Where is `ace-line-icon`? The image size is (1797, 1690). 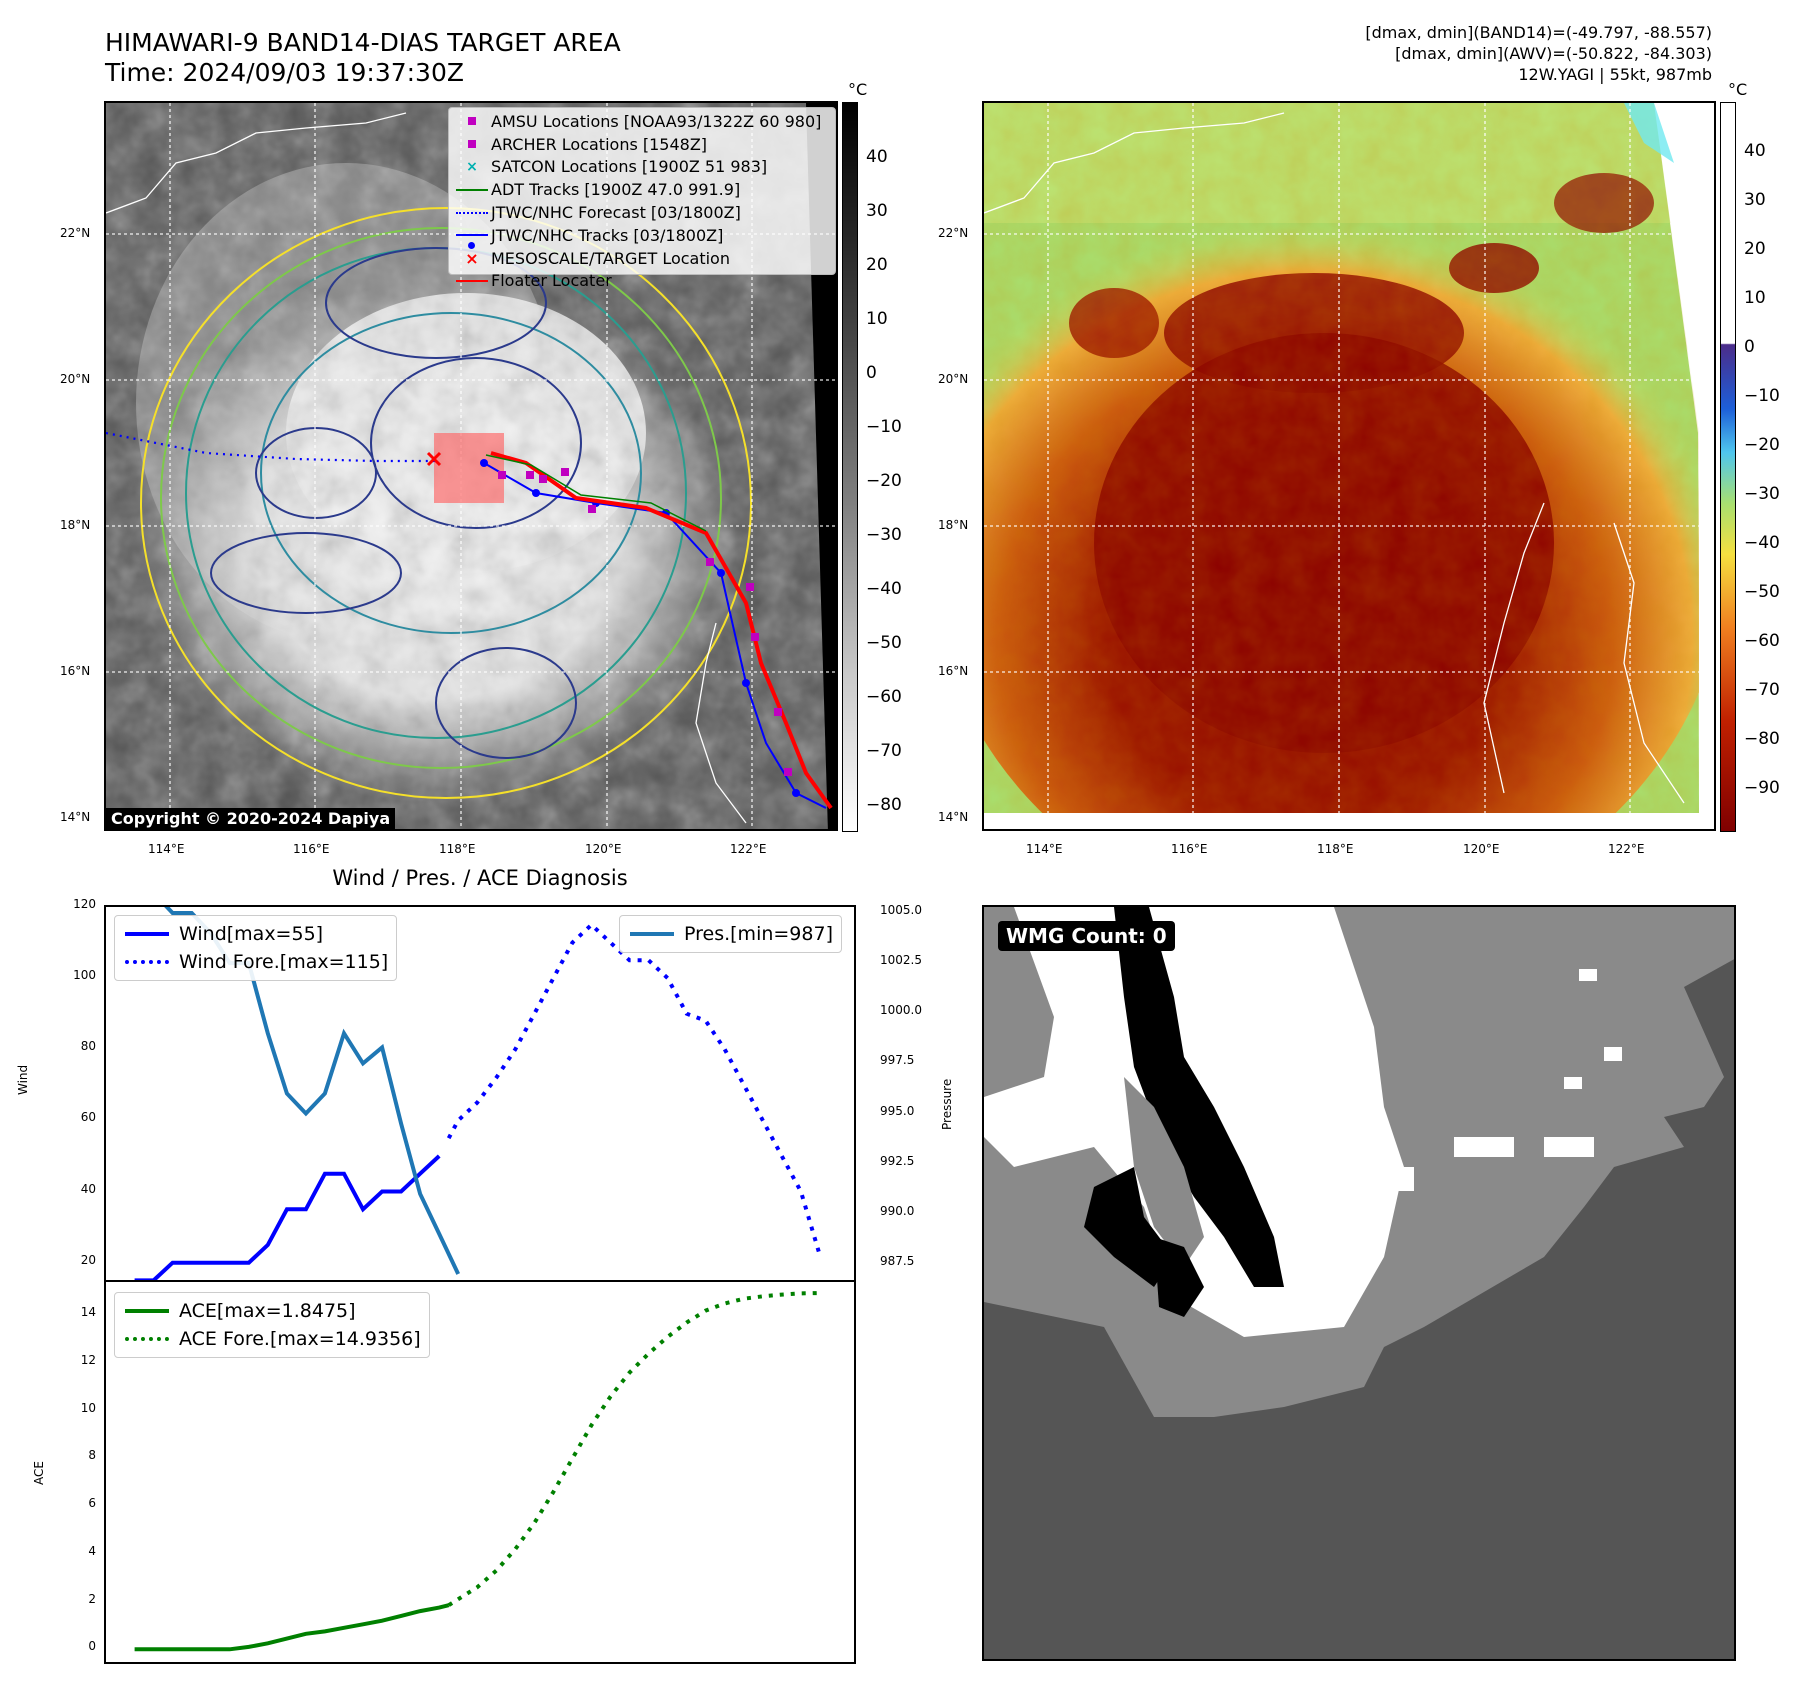
ace-line-icon is located at coordinates (147, 1311).